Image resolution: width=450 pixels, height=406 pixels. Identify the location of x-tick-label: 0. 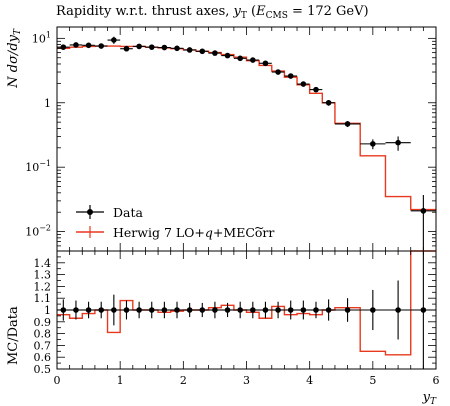
(57, 380).